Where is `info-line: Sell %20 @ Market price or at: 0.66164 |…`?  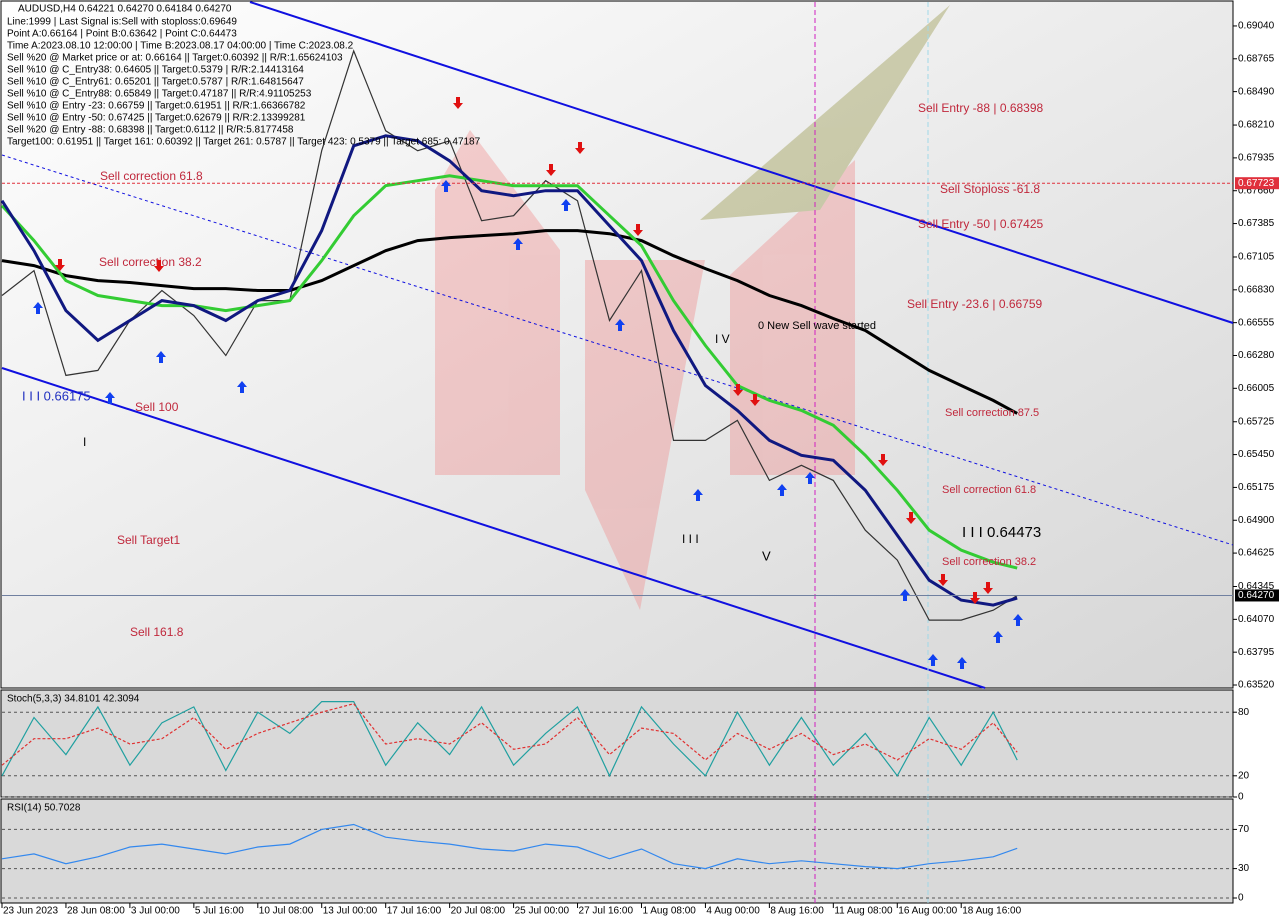 info-line: Sell %20 @ Market price or at: 0.66164 |… is located at coordinates (175, 58).